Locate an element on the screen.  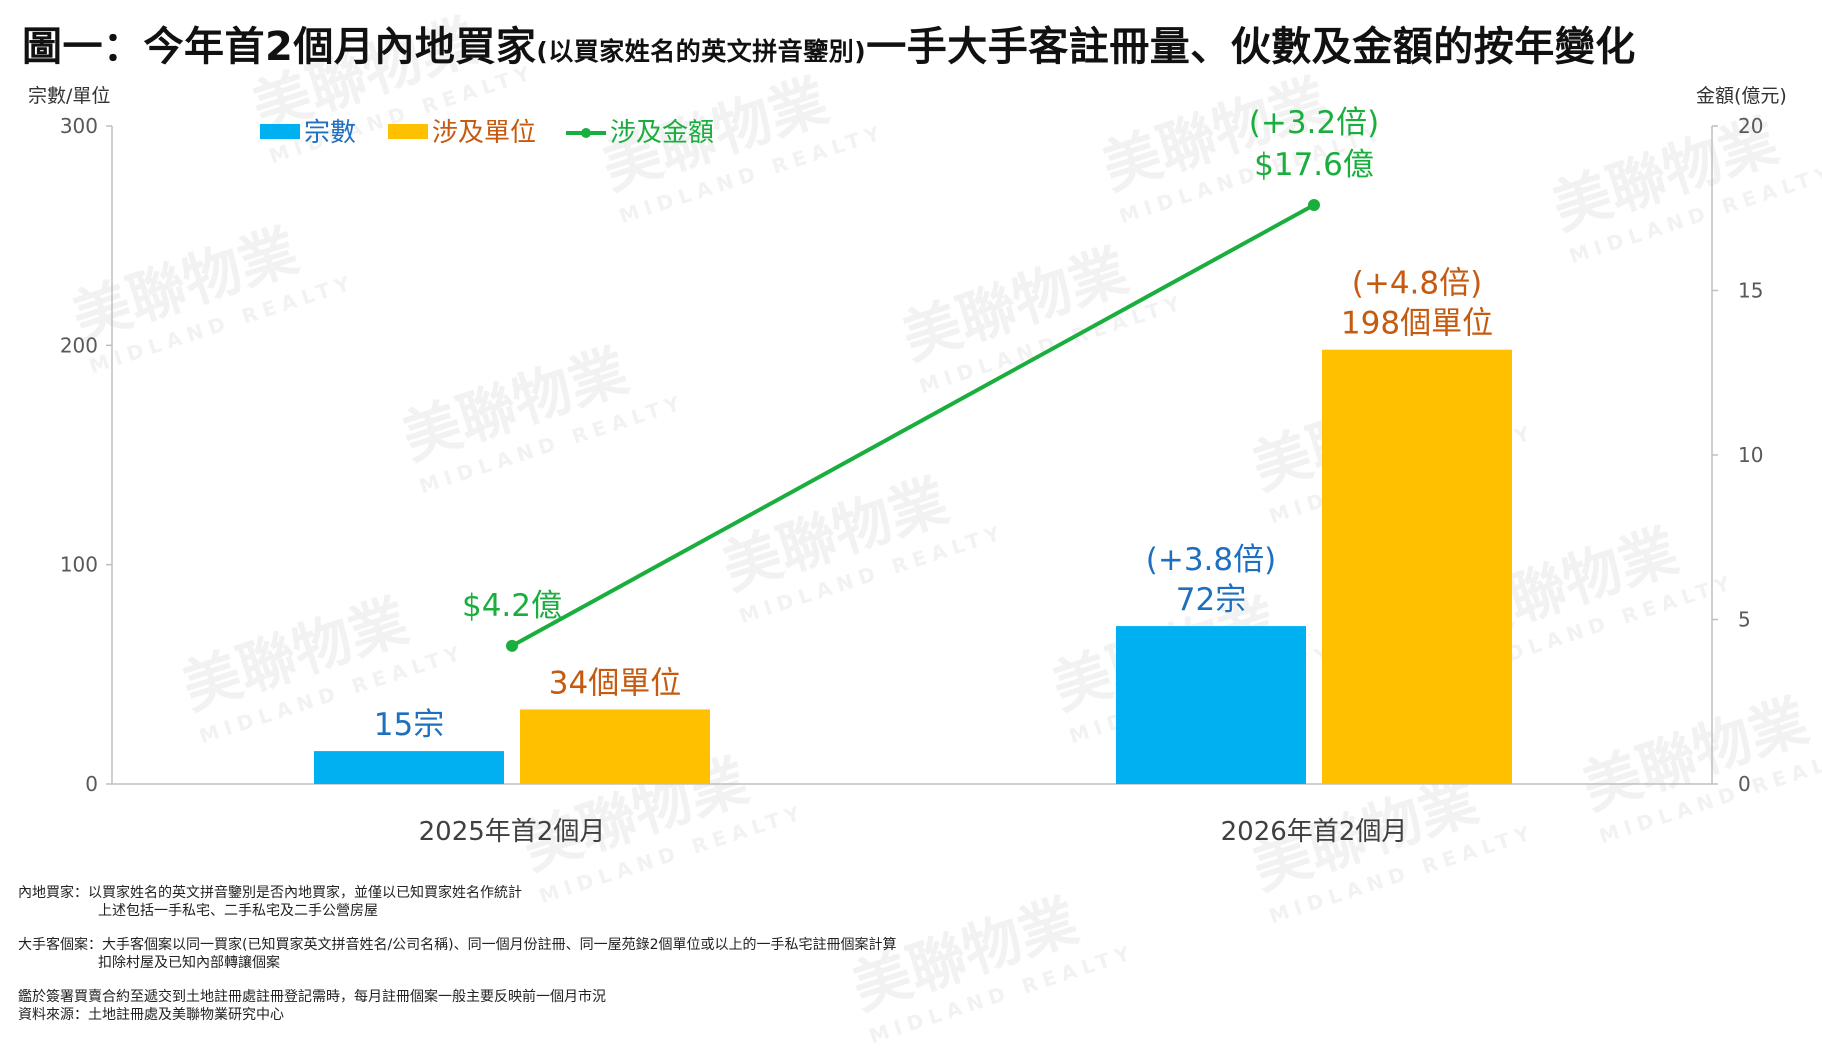
watermark-subtext: MIDLAND REALTY is located at coordinates (1002, 993).